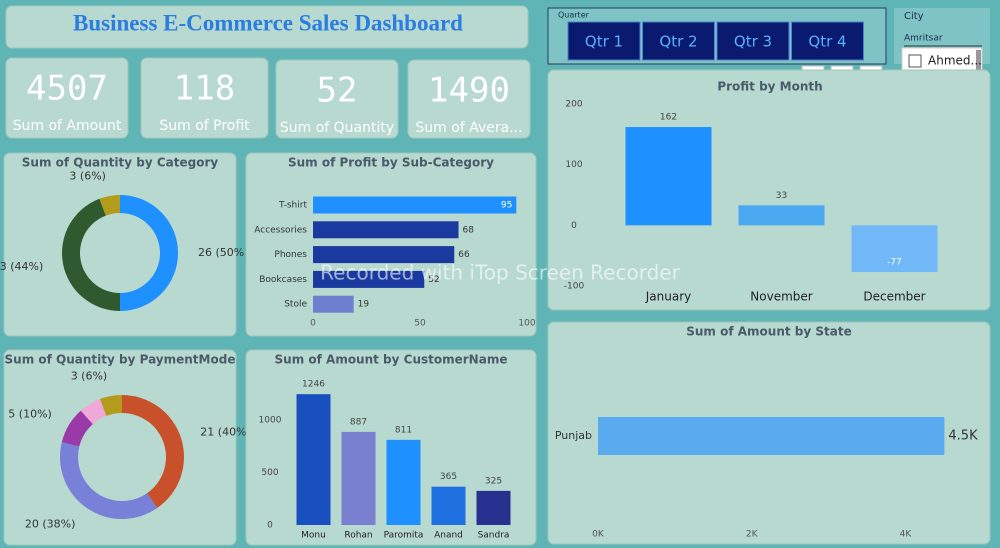  Describe the element at coordinates (50, 523) in the screenshot. I see `data-label: 20 (38%)` at that location.